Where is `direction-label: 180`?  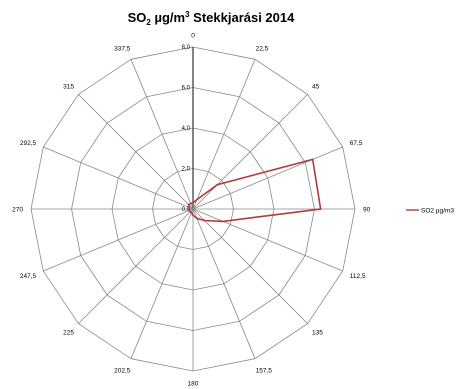
direction-label: 180 is located at coordinates (193, 384).